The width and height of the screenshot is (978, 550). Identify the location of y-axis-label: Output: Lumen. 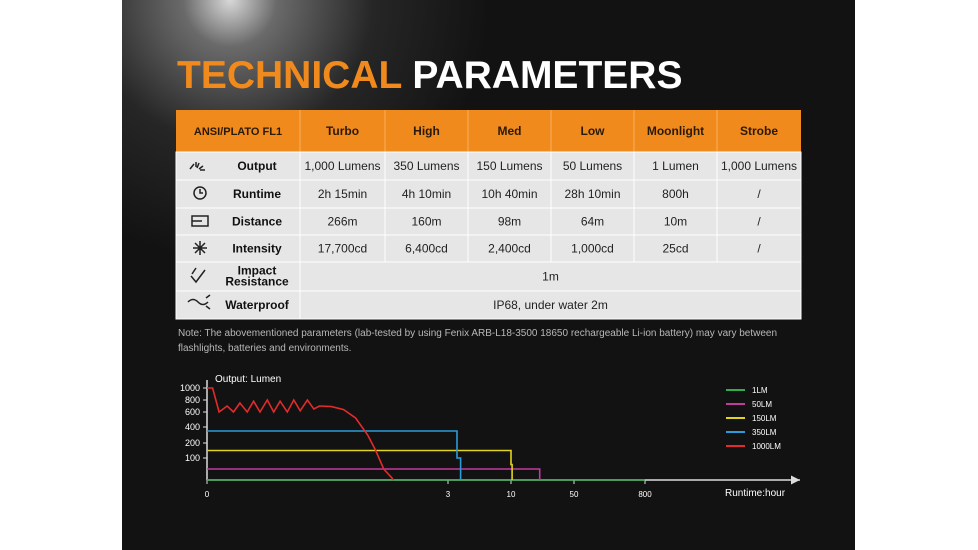
(248, 379).